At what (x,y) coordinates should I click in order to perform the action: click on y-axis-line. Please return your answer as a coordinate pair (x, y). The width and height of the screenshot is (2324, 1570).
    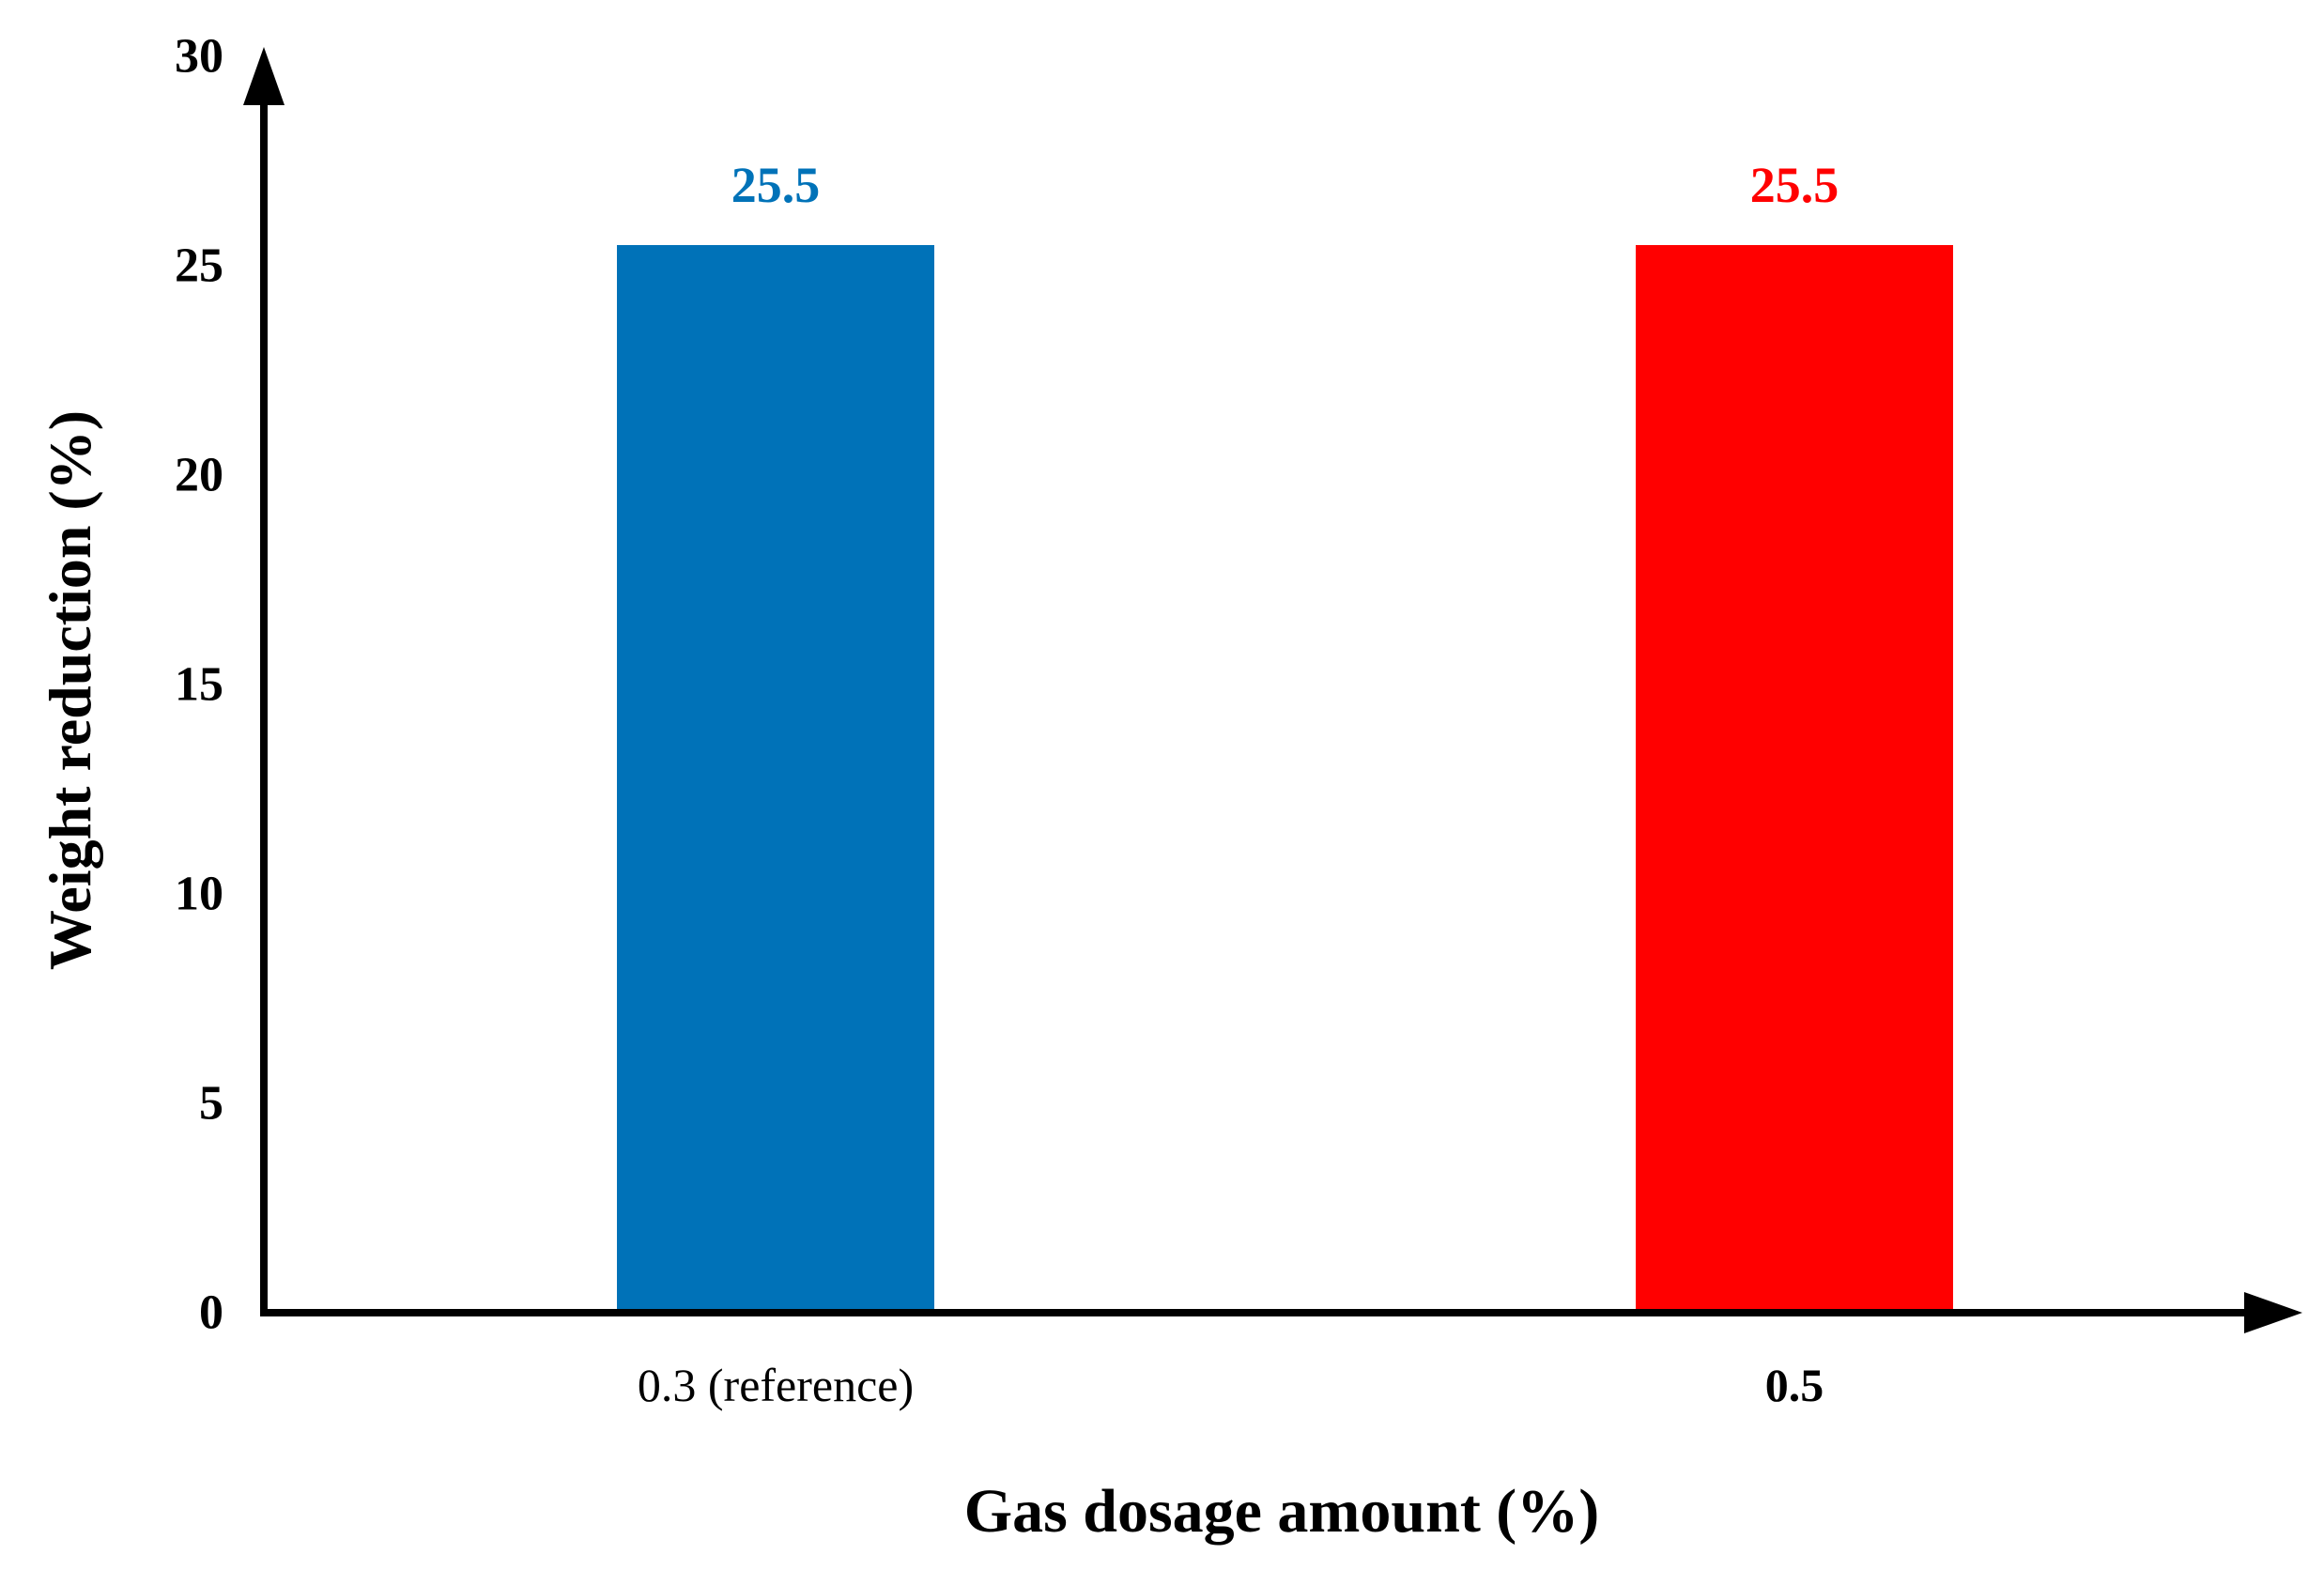
    Looking at the image, I should click on (264, 702).